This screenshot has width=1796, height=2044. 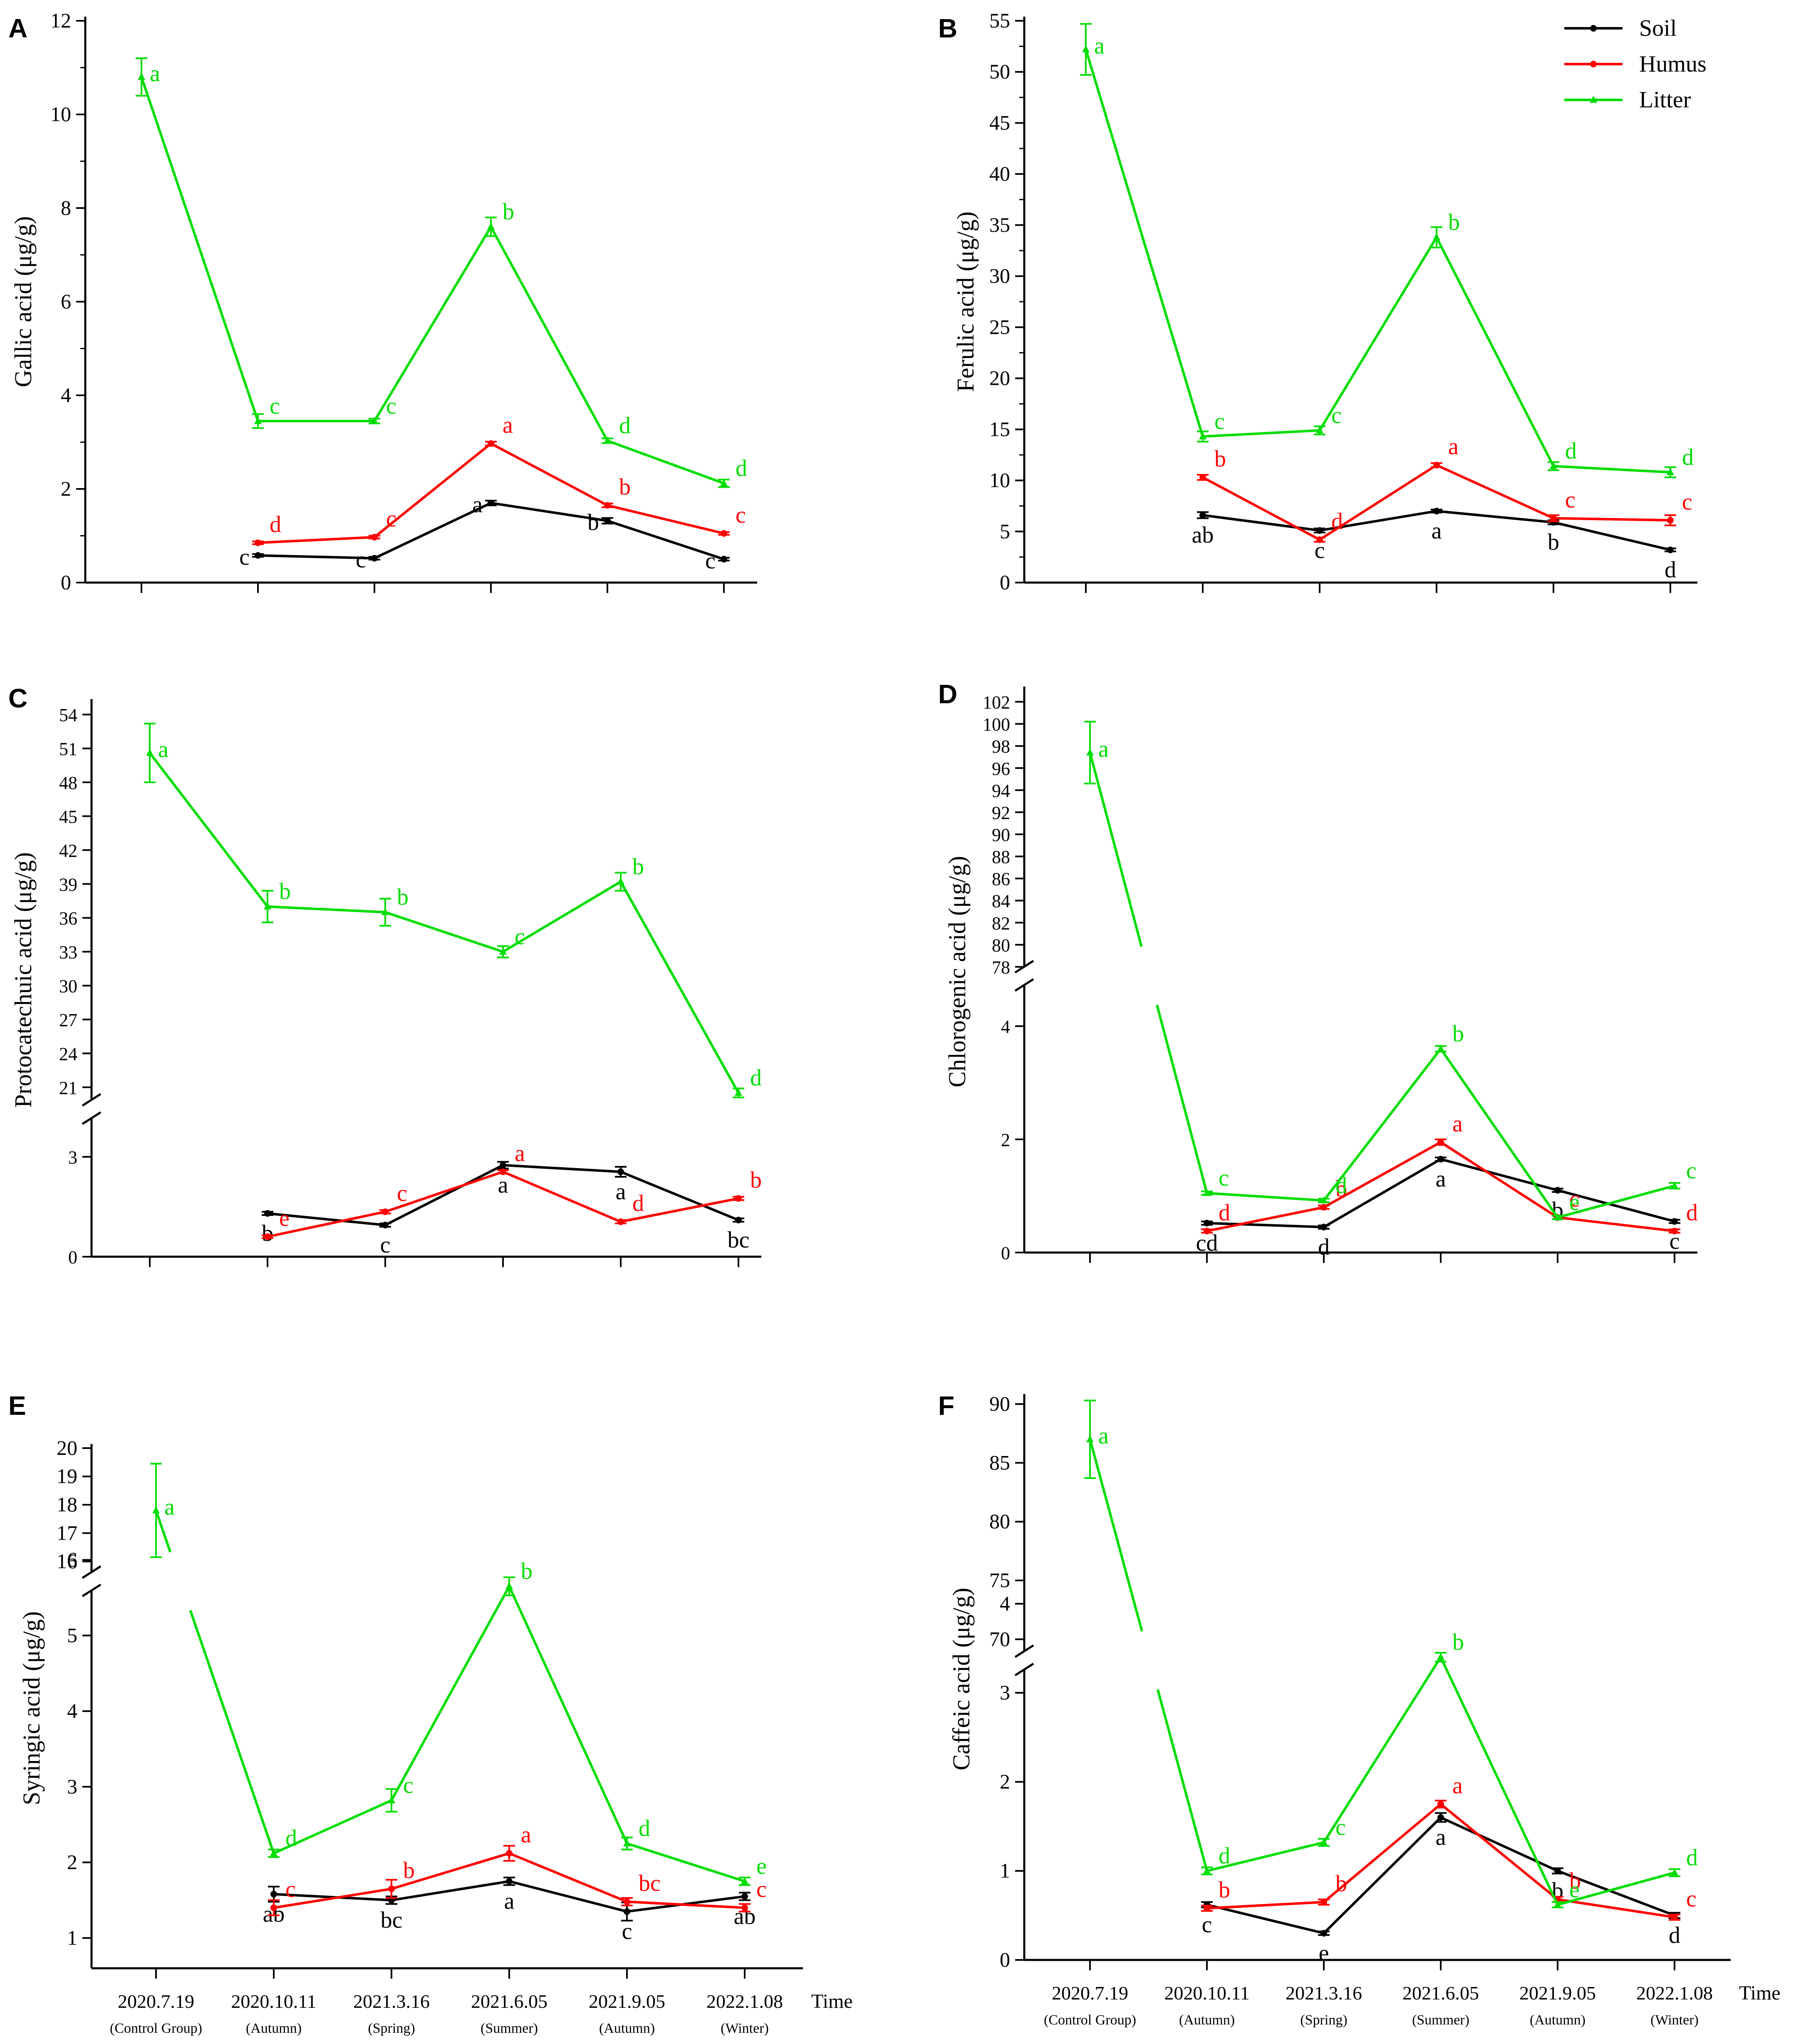 I want to click on x-tick-label: 2022.1.08, so click(x=1674, y=1993).